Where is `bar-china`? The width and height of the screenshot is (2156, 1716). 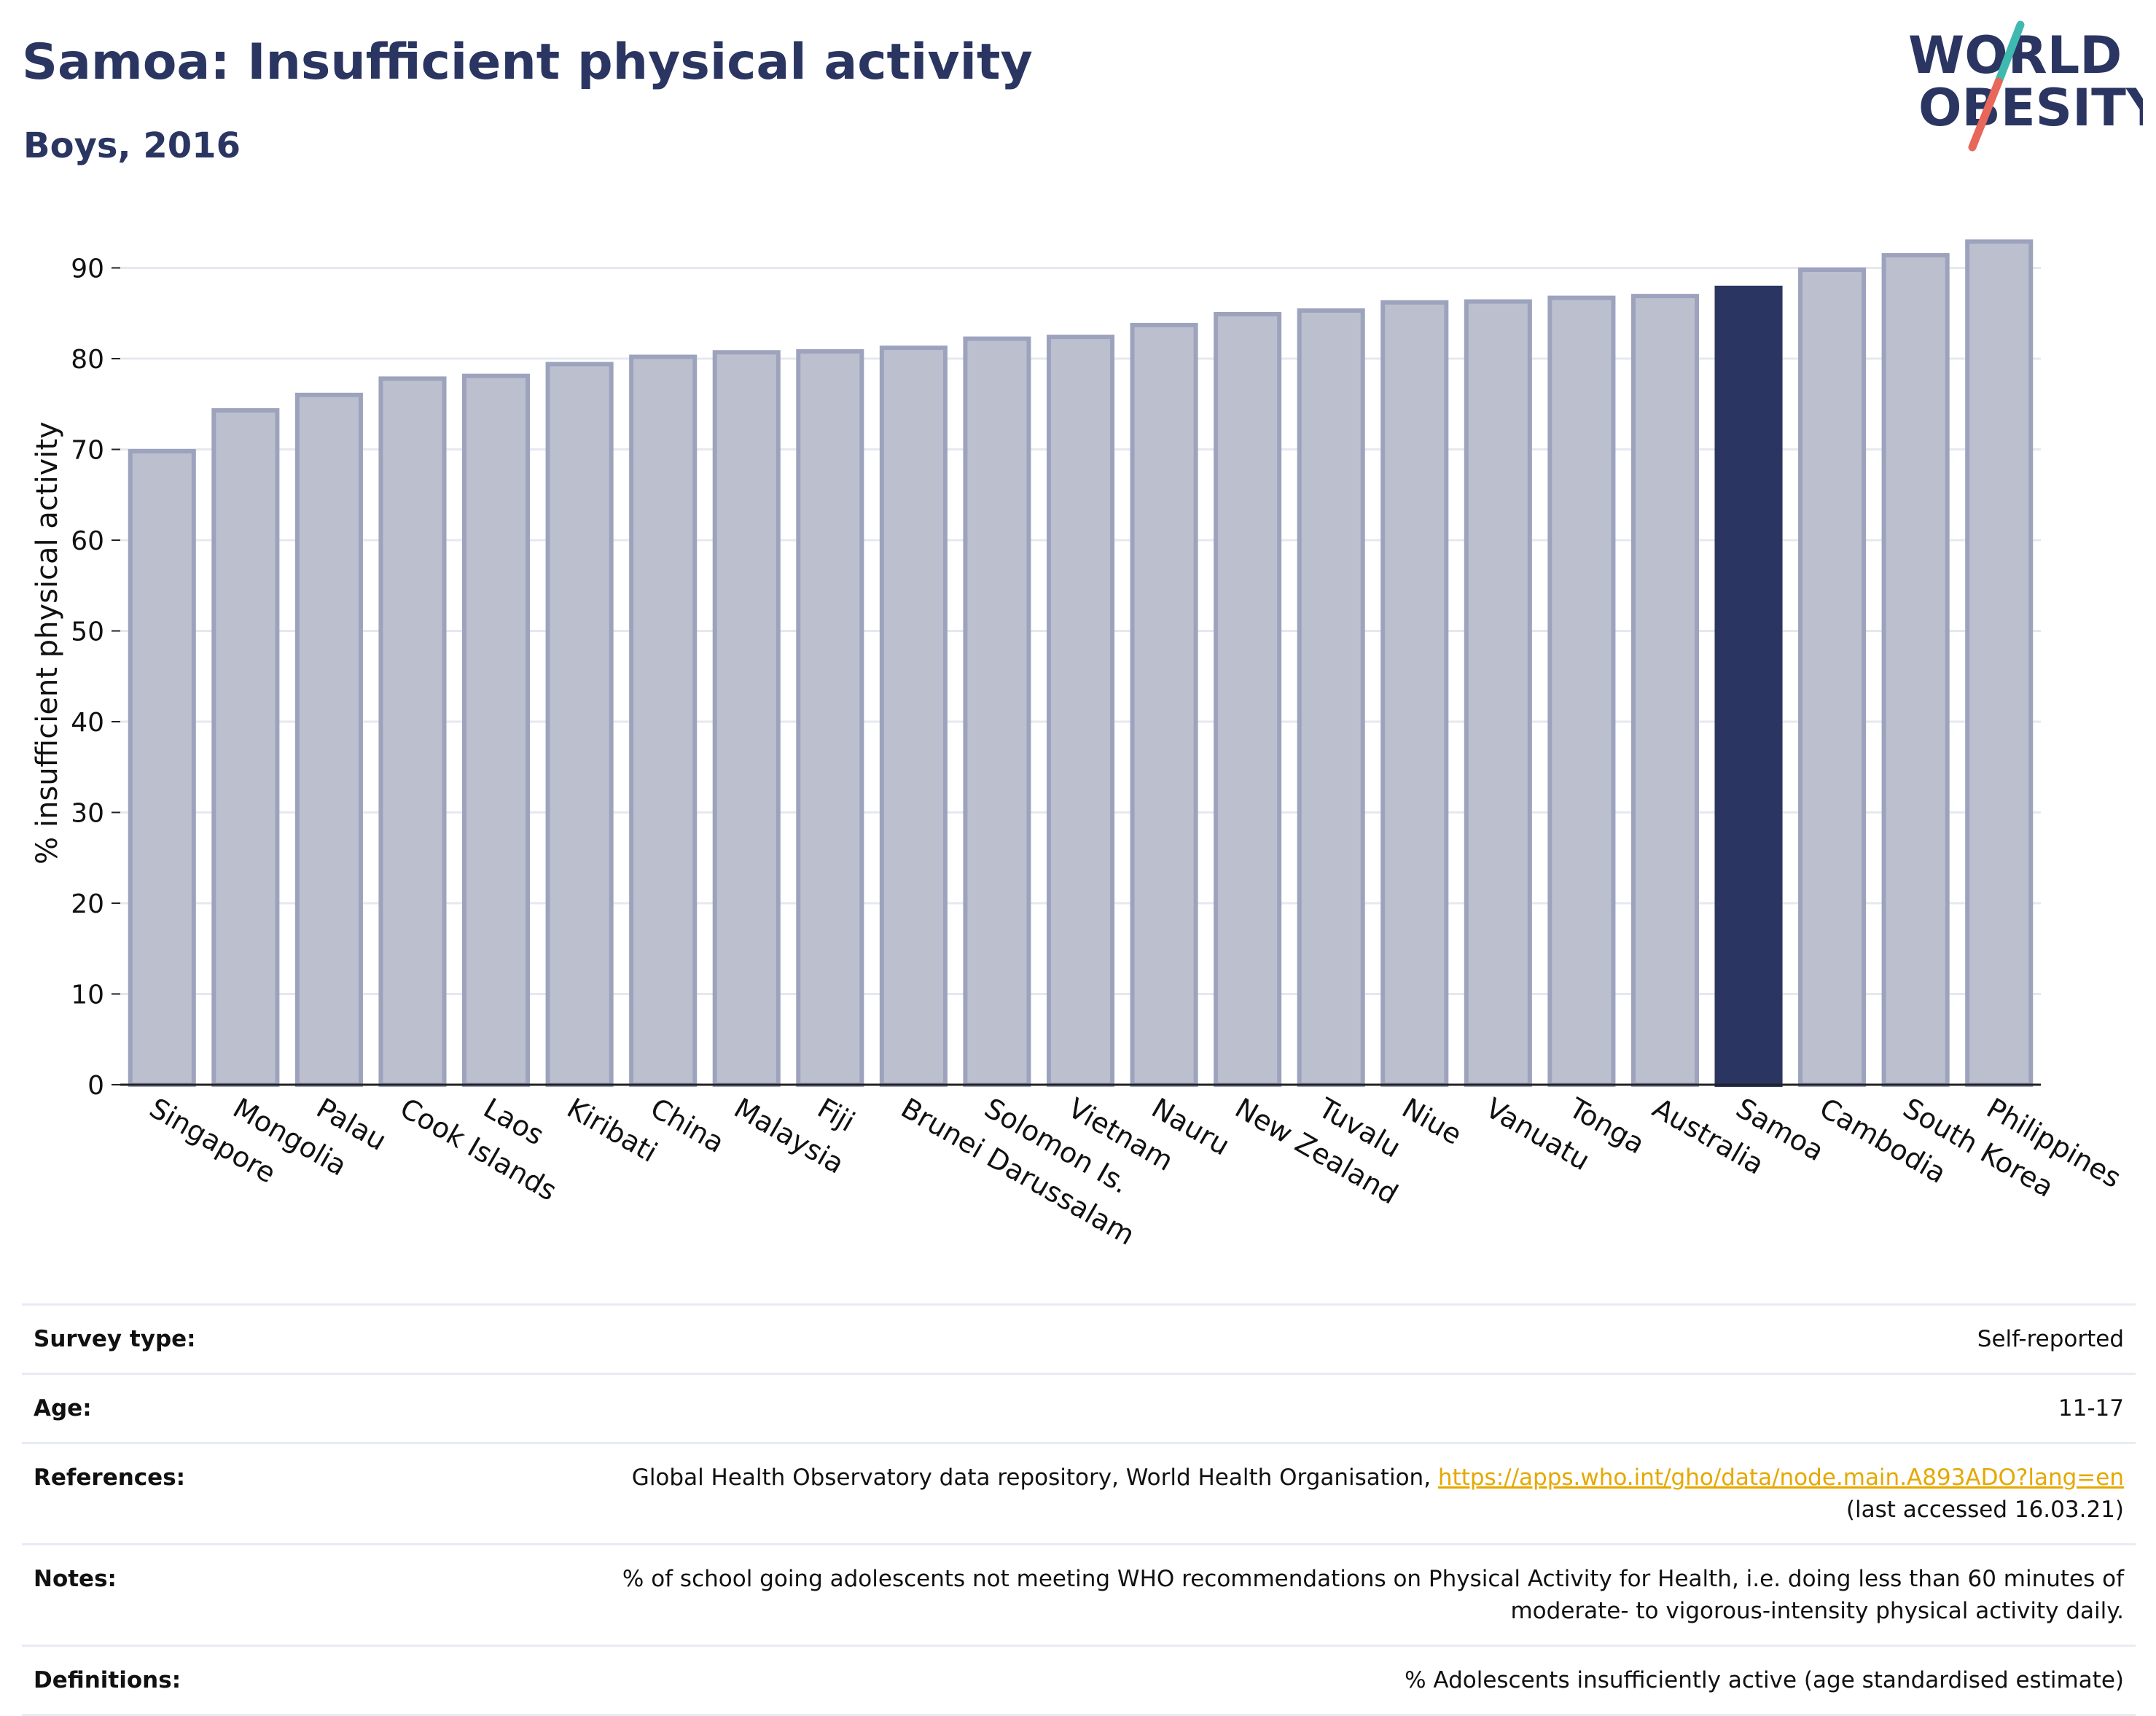
bar-china is located at coordinates (663, 720).